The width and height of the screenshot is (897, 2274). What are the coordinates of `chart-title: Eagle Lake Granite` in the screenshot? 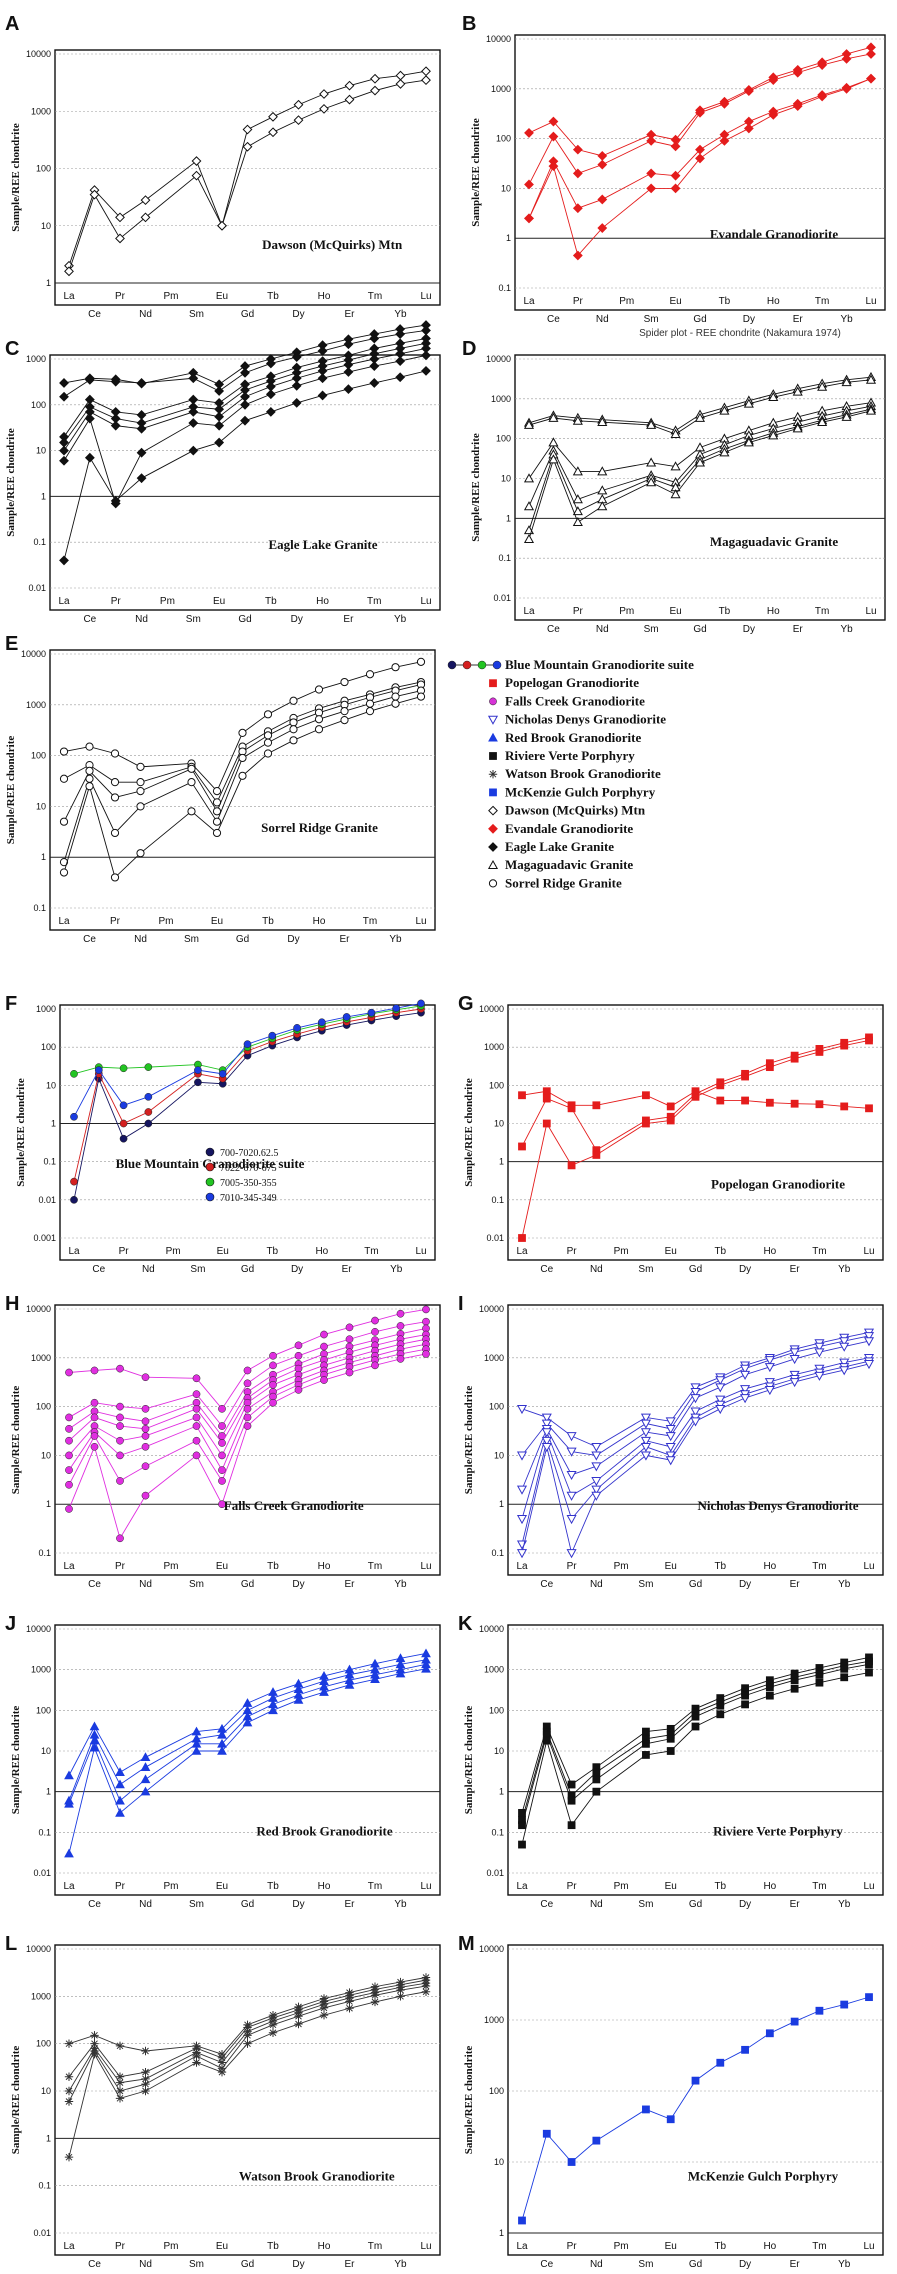 It's located at (322, 544).